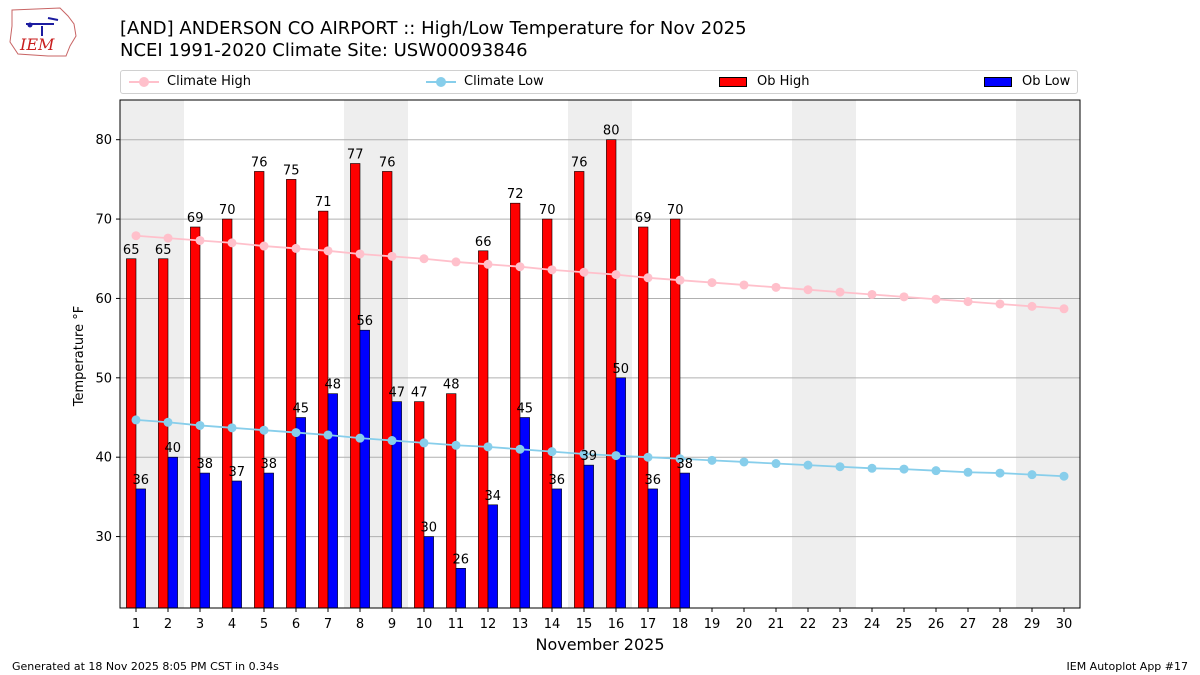  What do you see at coordinates (237, 472) in the screenshot?
I see `ob-low-label: 37` at bounding box center [237, 472].